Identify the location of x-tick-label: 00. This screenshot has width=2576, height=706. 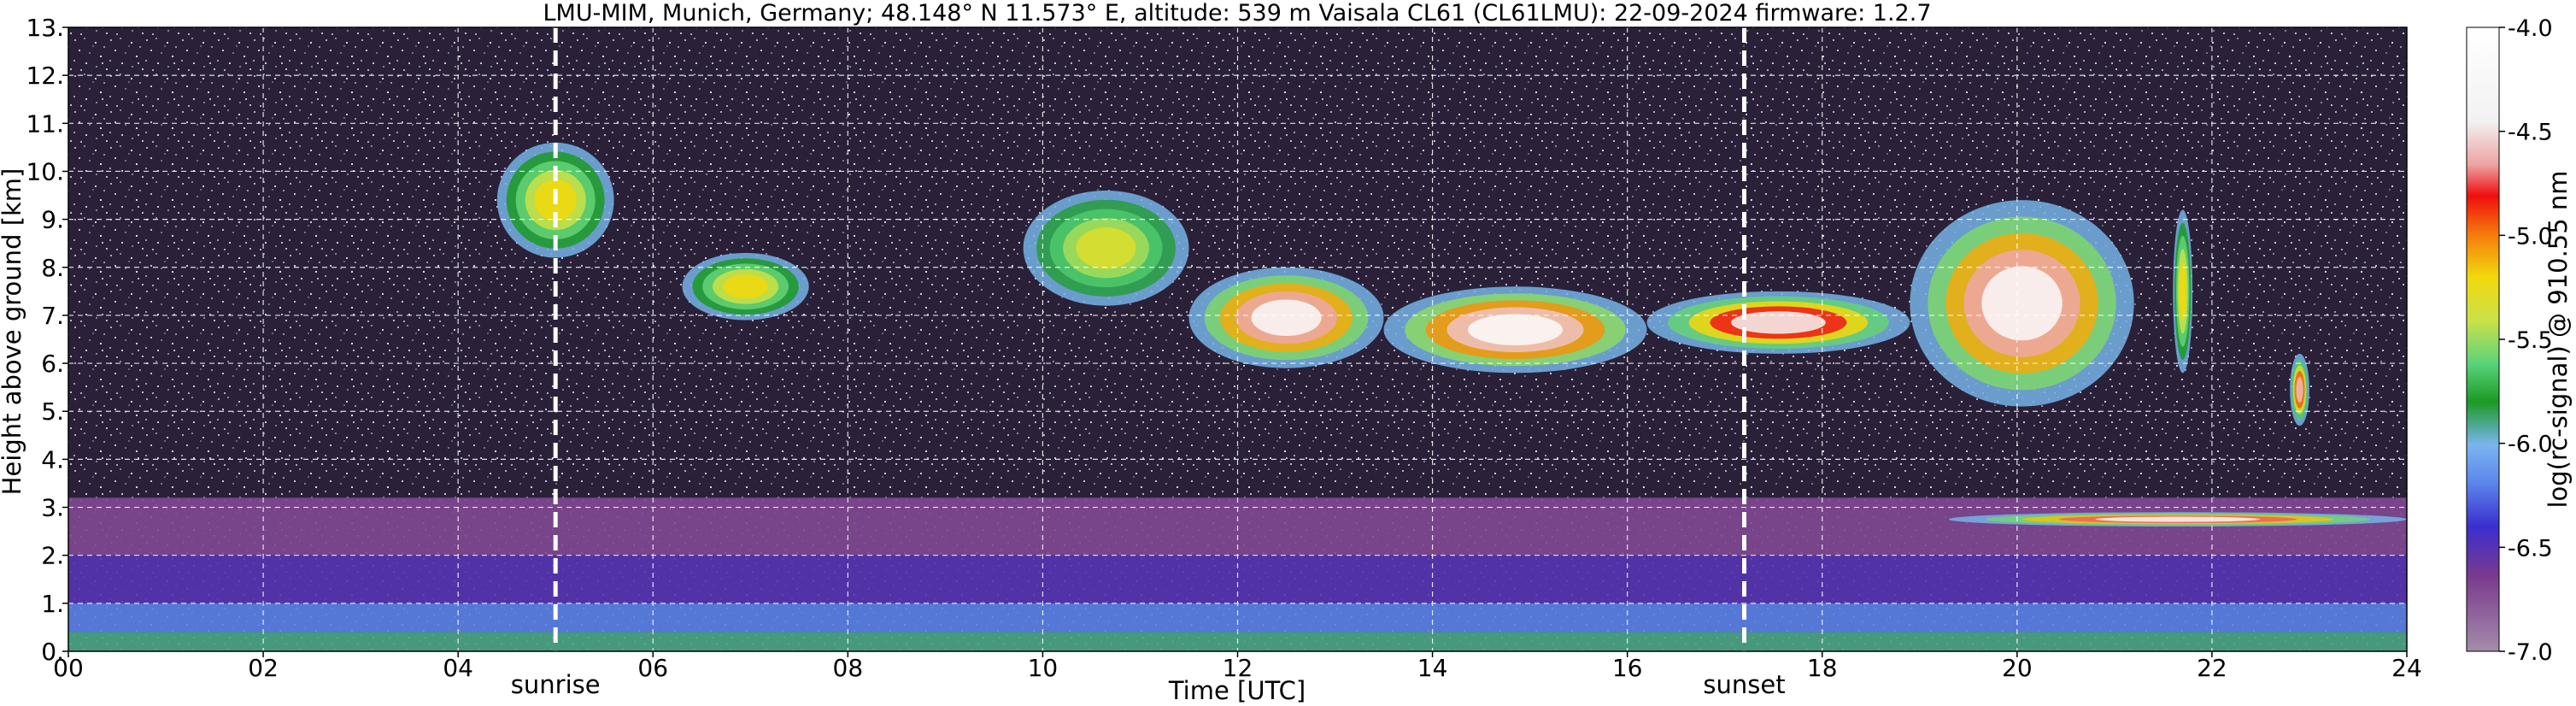
(68, 668).